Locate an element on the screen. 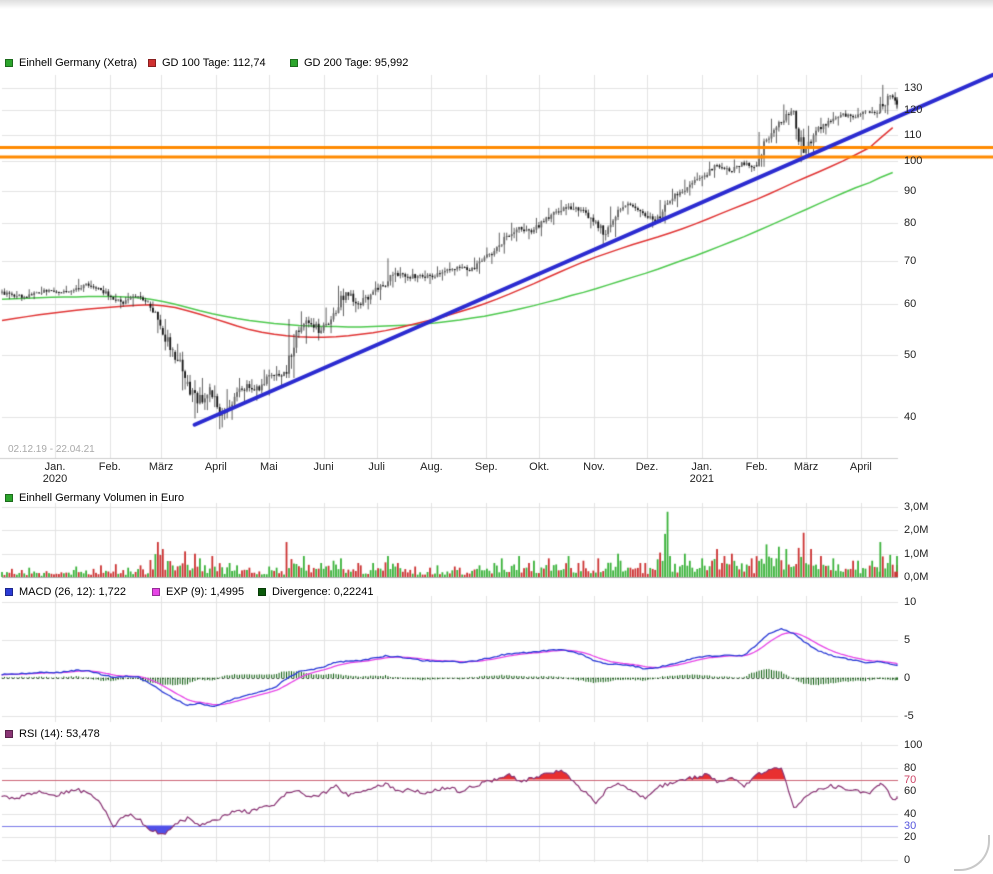 This screenshot has height=874, width=993. exp-swatch-icon is located at coordinates (156, 592).